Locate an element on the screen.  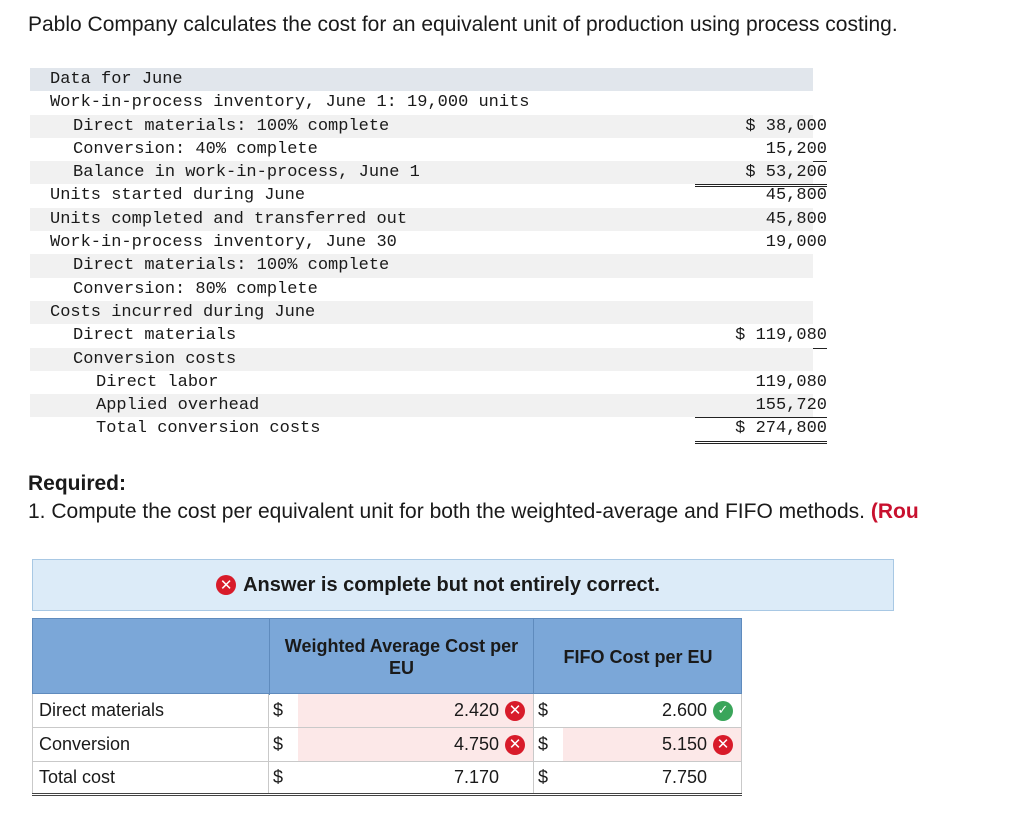
data-row-label: Conversion: 40% complete is located at coordinates (195, 149).